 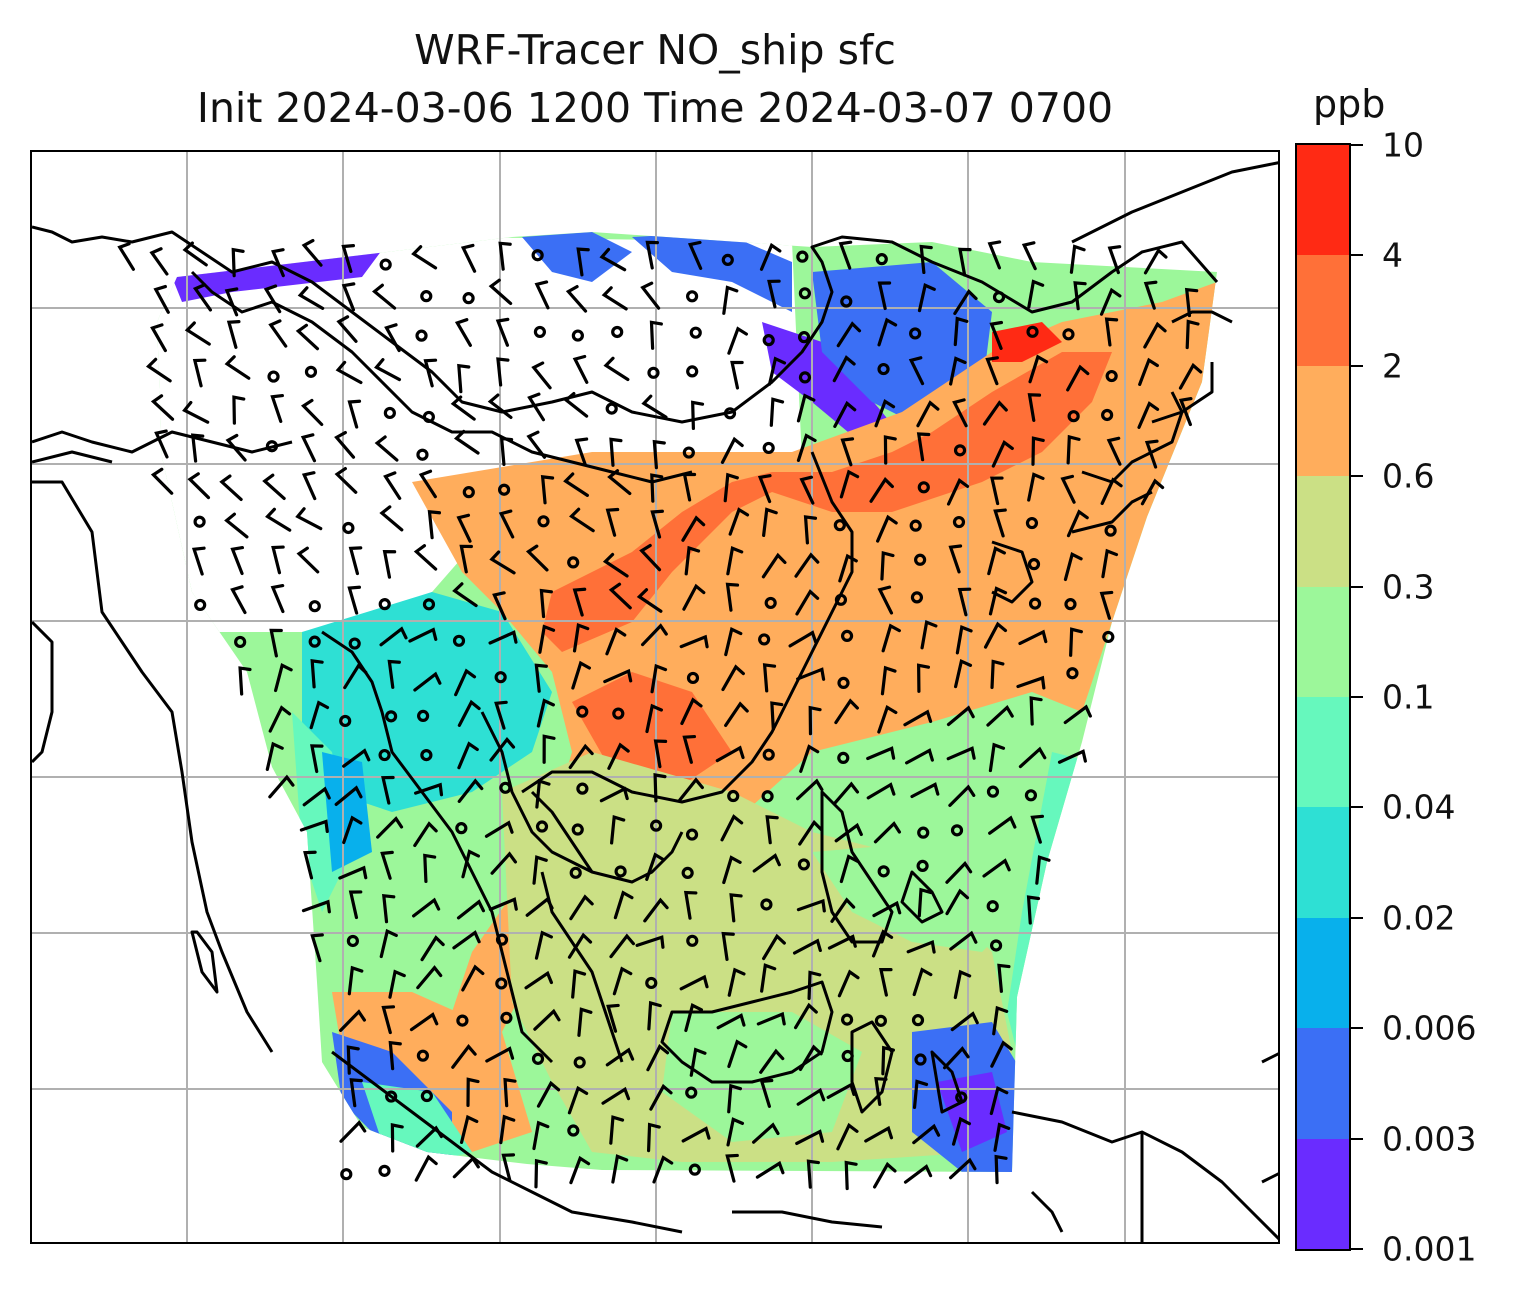 What do you see at coordinates (1392, 366) in the screenshot?
I see `colorbar-tick-label: 2` at bounding box center [1392, 366].